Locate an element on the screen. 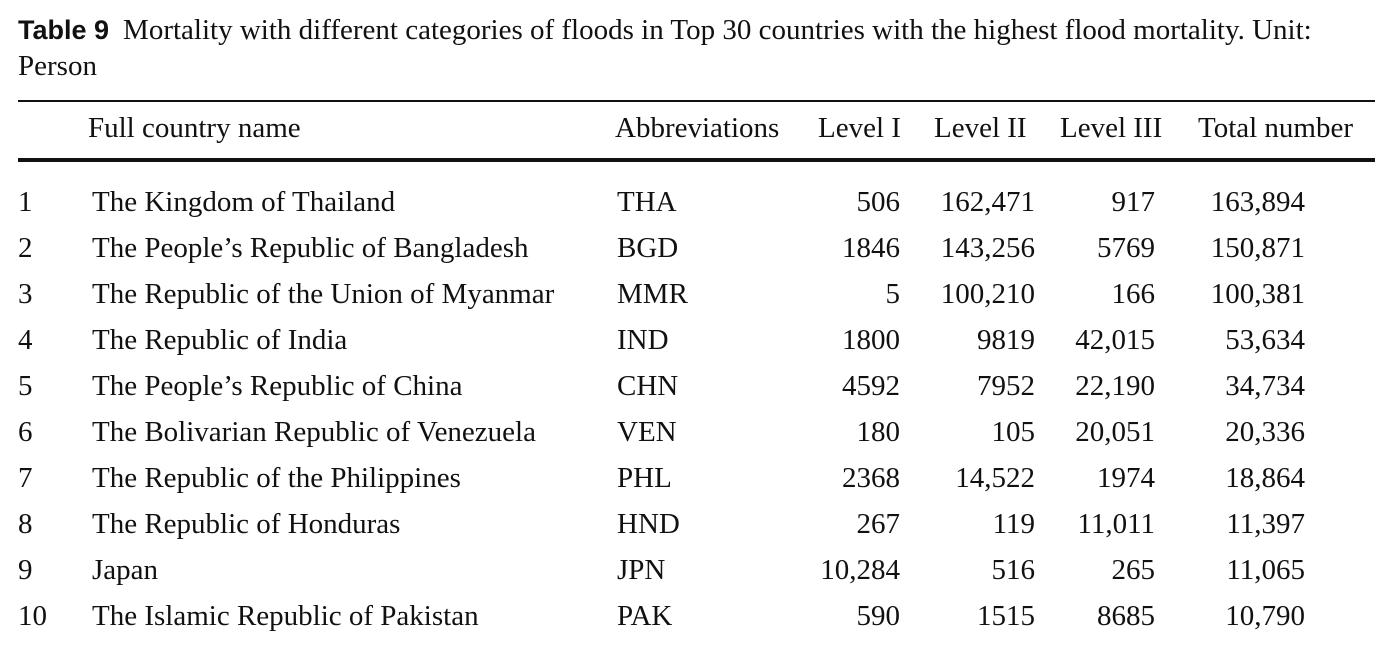 This screenshot has height=645, width=1382. row-abbreviation: CHN is located at coordinates (648, 386).